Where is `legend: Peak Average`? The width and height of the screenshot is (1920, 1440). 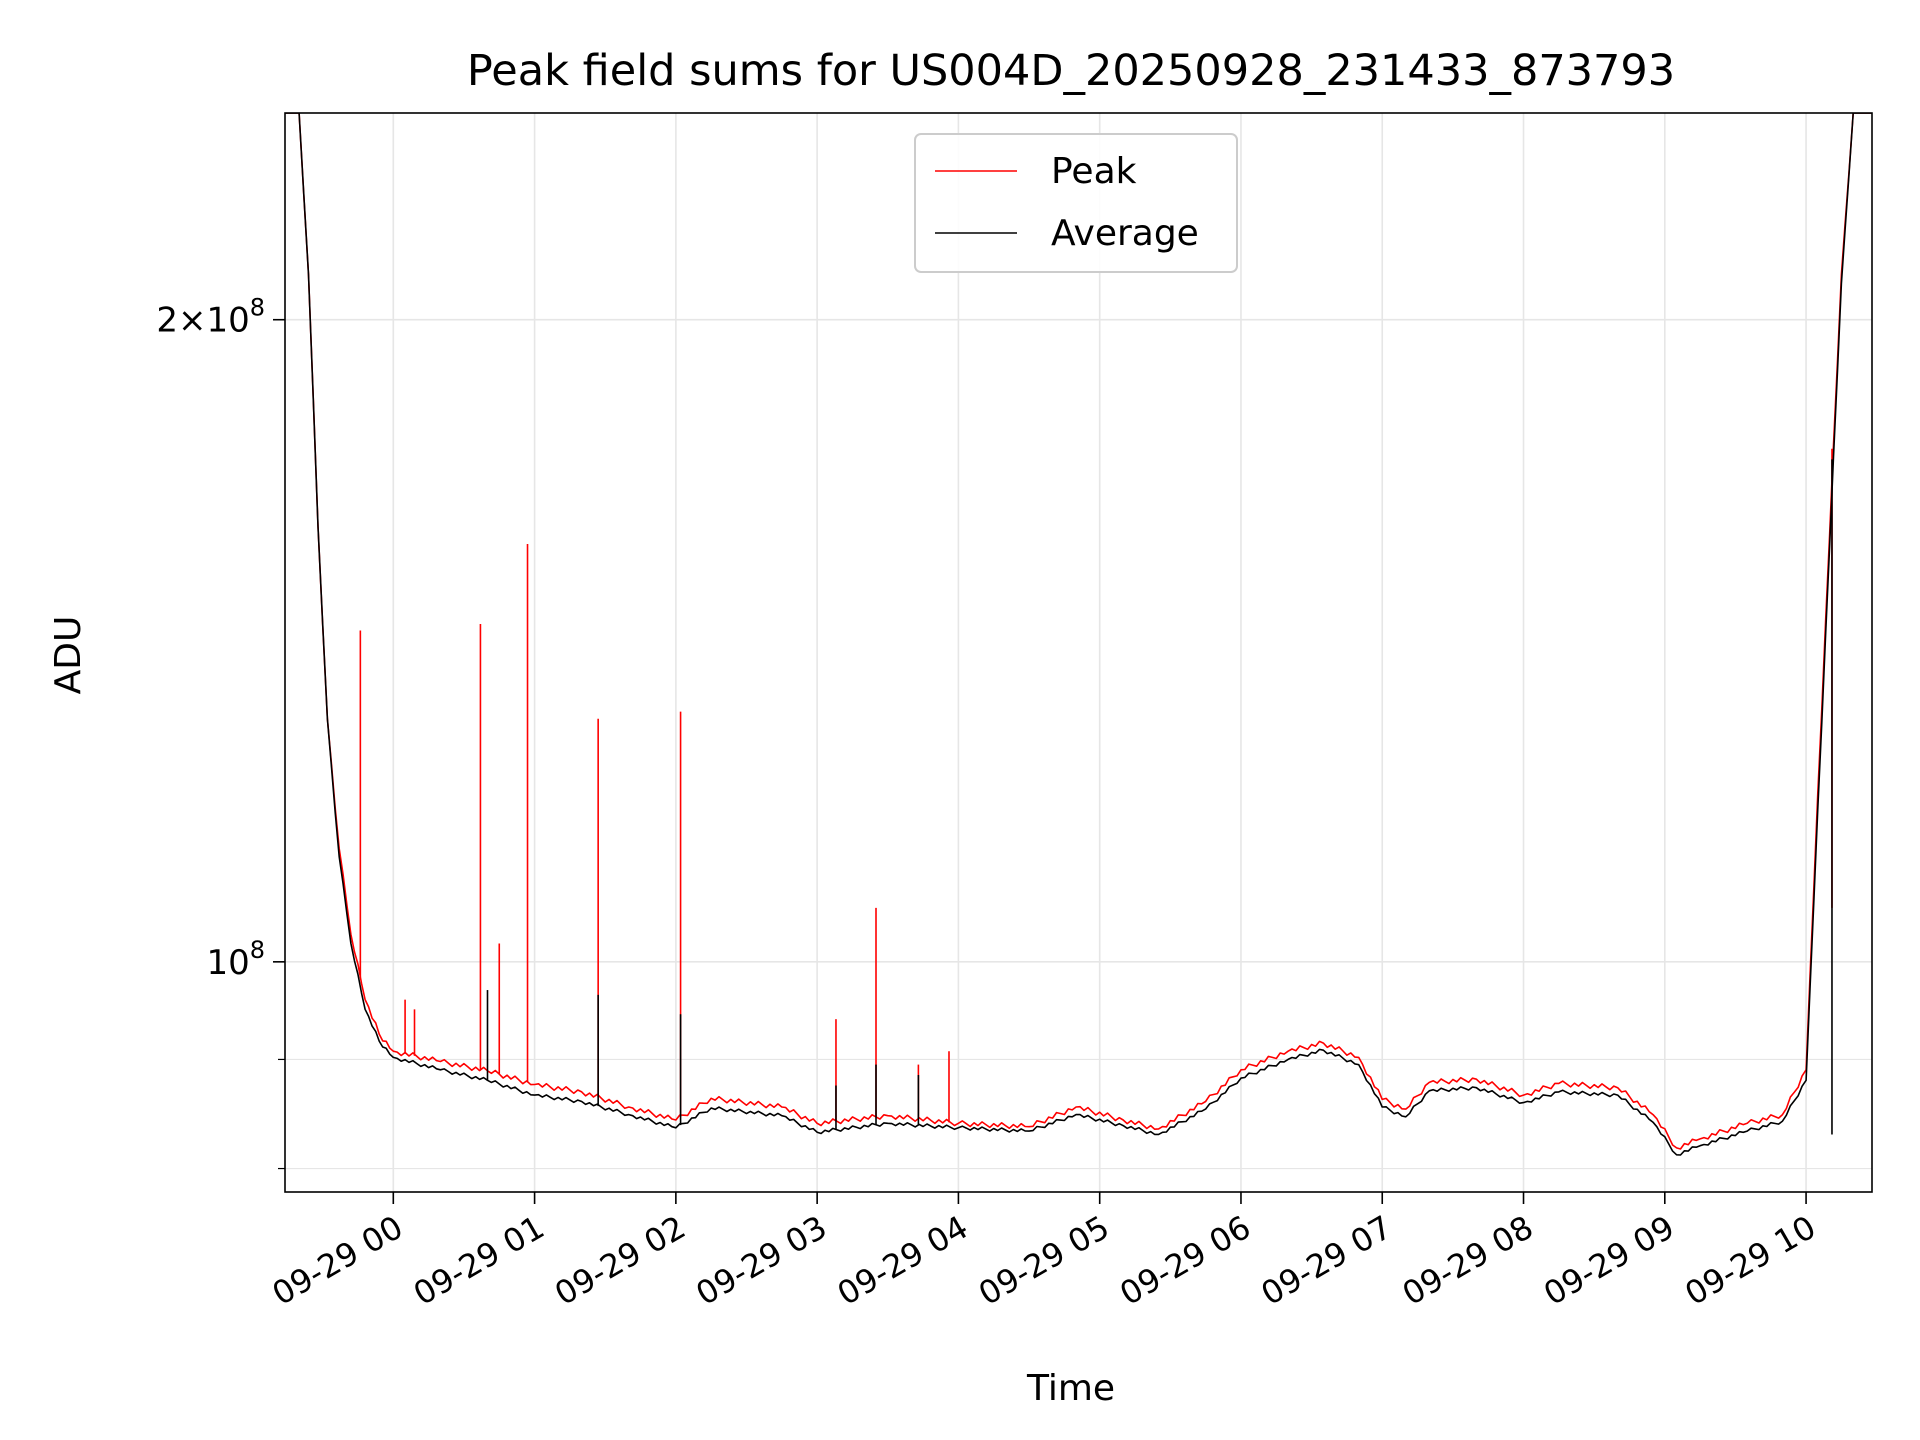
legend: Peak Average is located at coordinates (1076, 203).